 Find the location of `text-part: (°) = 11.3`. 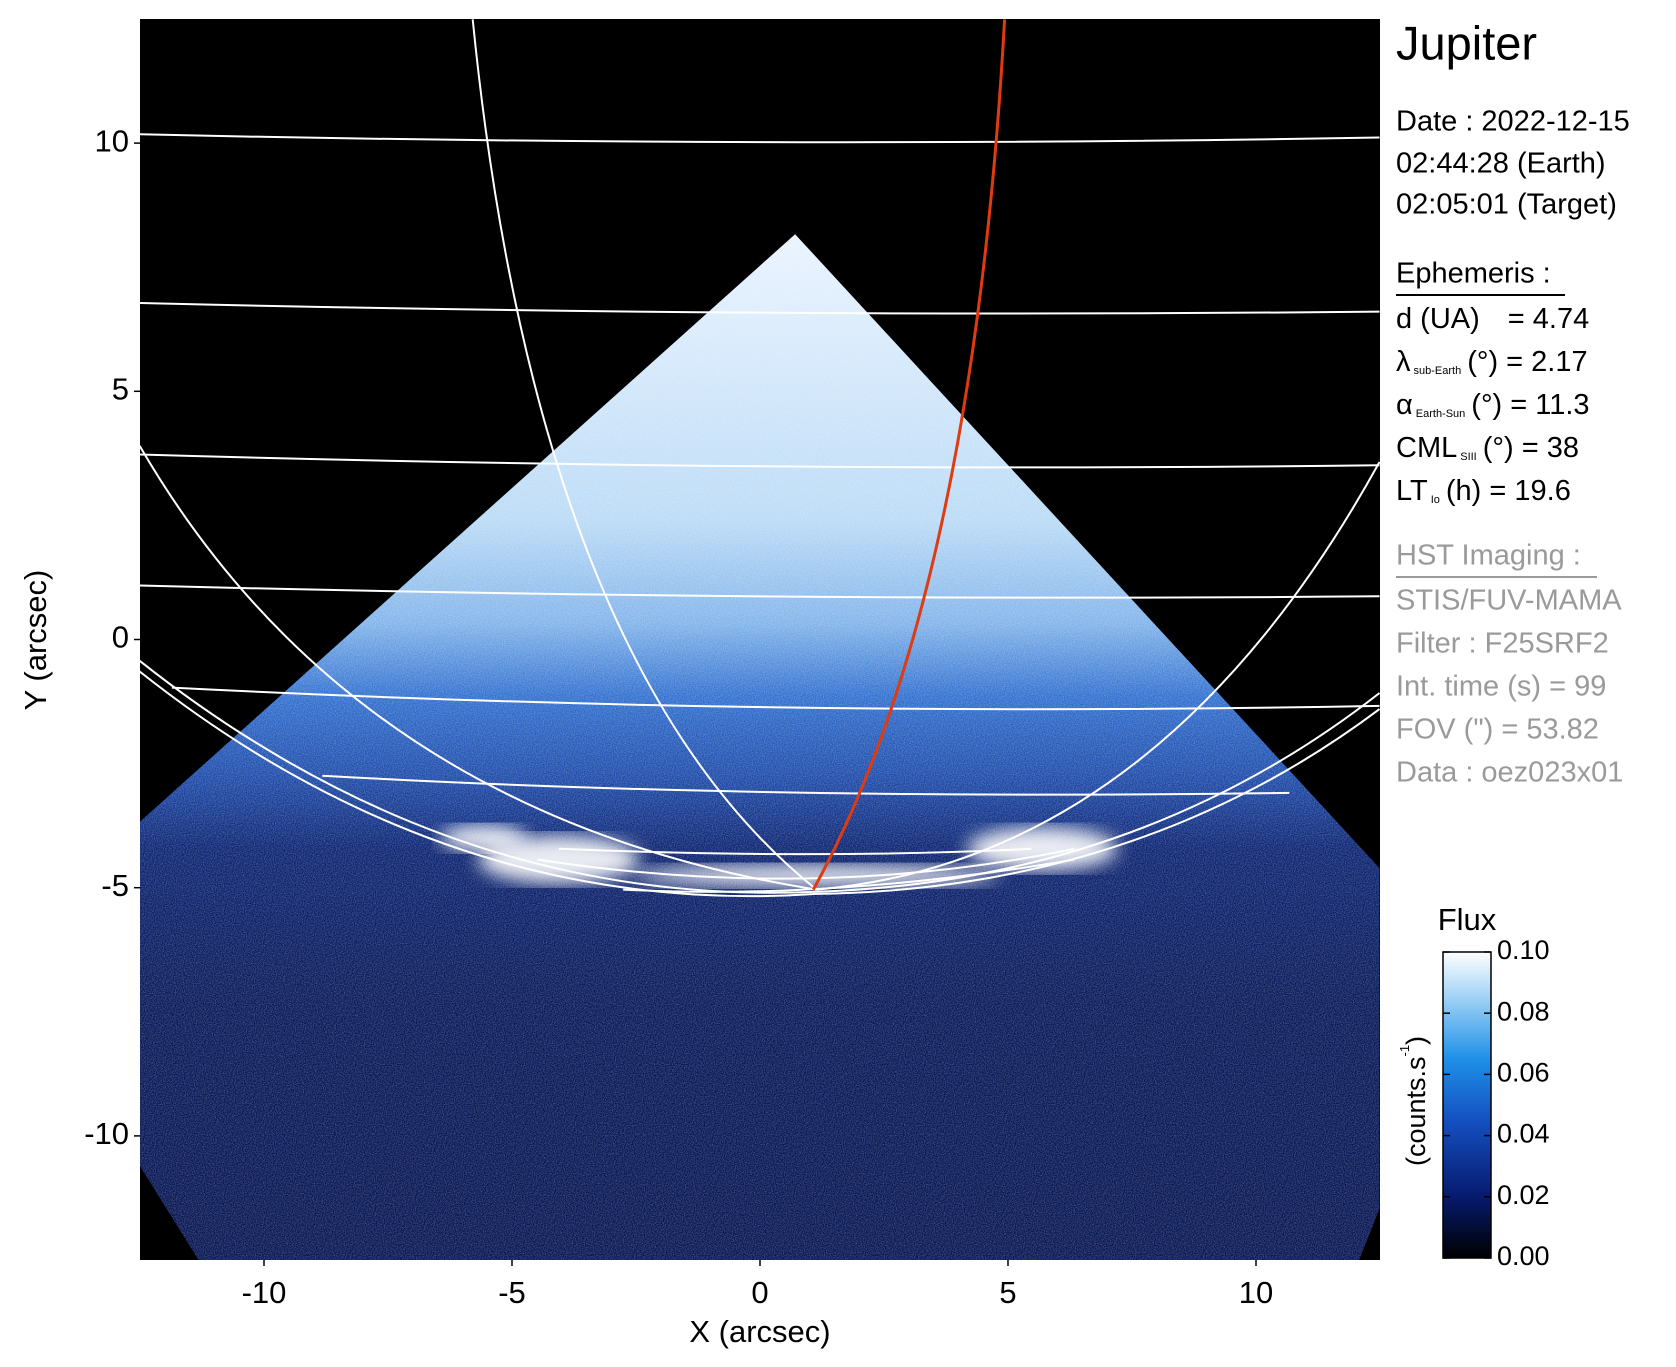

text-part: (°) = 11.3 is located at coordinates (1530, 405).